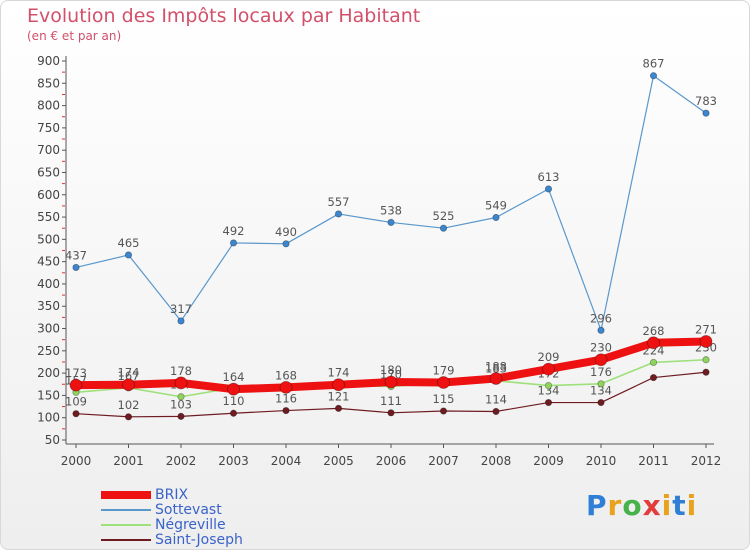 The width and height of the screenshot is (750, 550). What do you see at coordinates (129, 405) in the screenshot?
I see `data-label-saint-joseph: 102` at bounding box center [129, 405].